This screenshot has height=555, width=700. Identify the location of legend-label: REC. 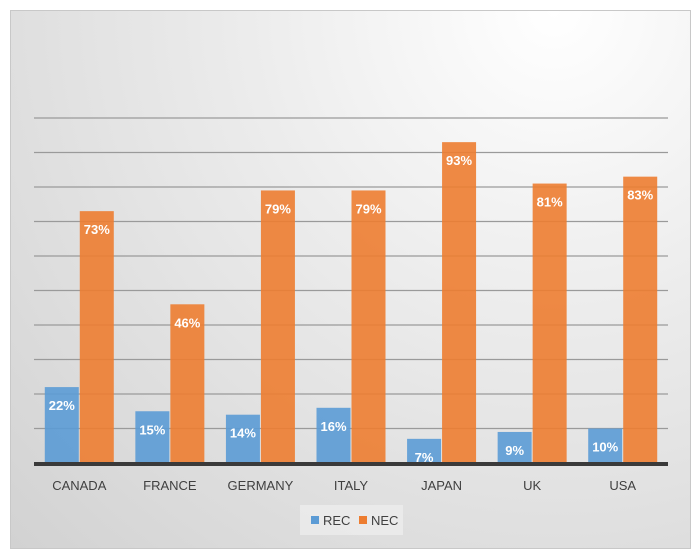
(336, 520).